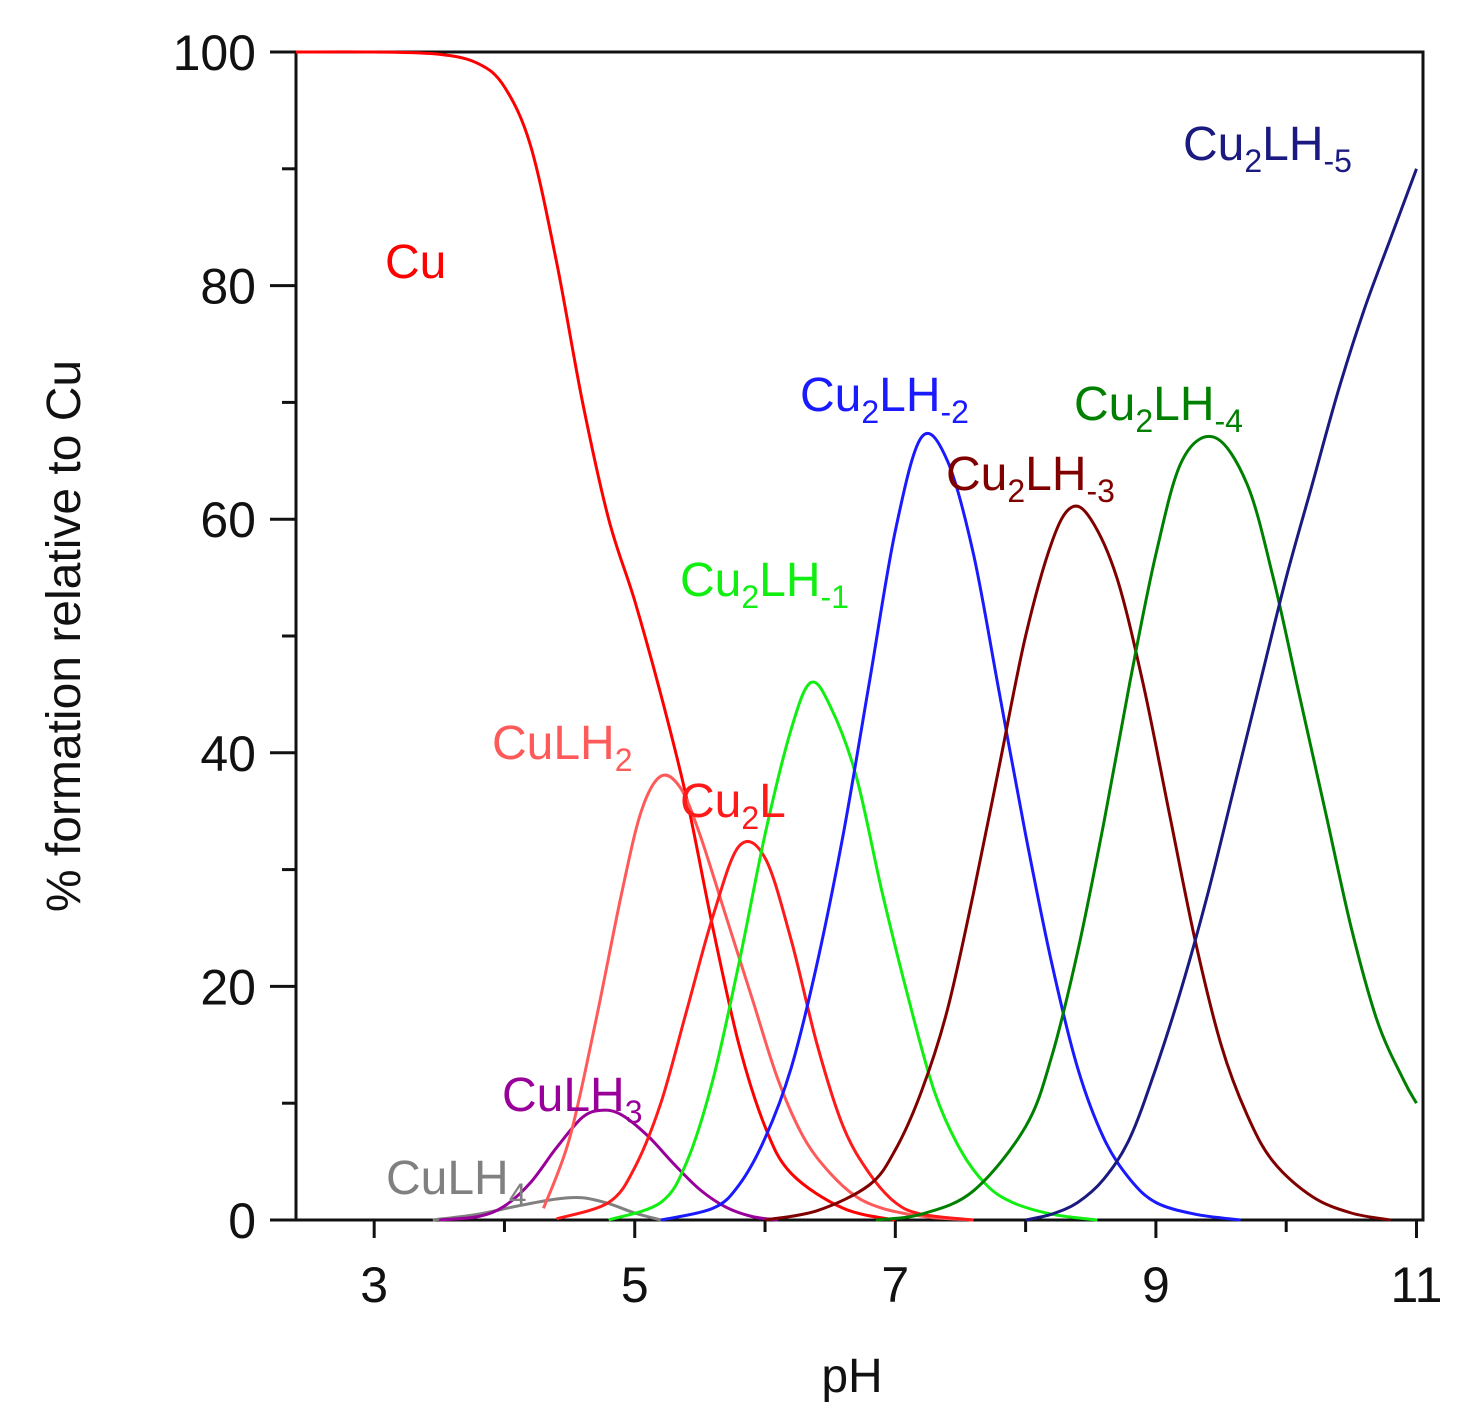 Image resolution: width=1465 pixels, height=1417 pixels. I want to click on label-charge: -3, so click(1101, 491).